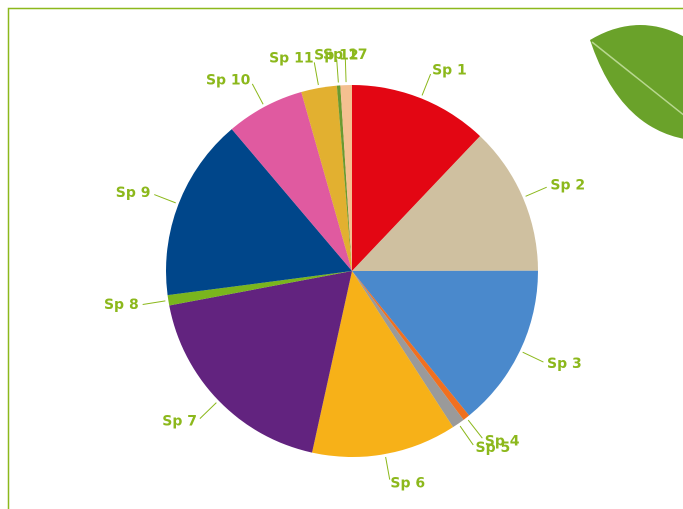 This screenshot has width=683, height=509. Describe the element at coordinates (228, 80) in the screenshot. I see `slice-label: Sp 10` at that location.